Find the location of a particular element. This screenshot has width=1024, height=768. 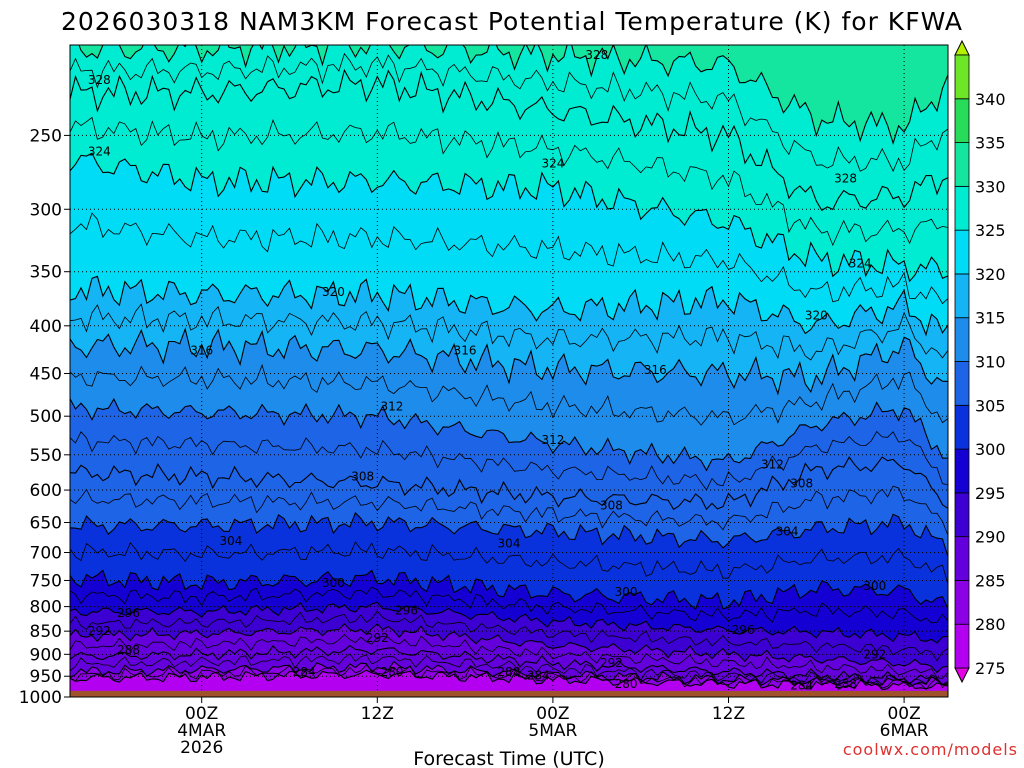

colorbar-label: 310 is located at coordinates (990, 362).